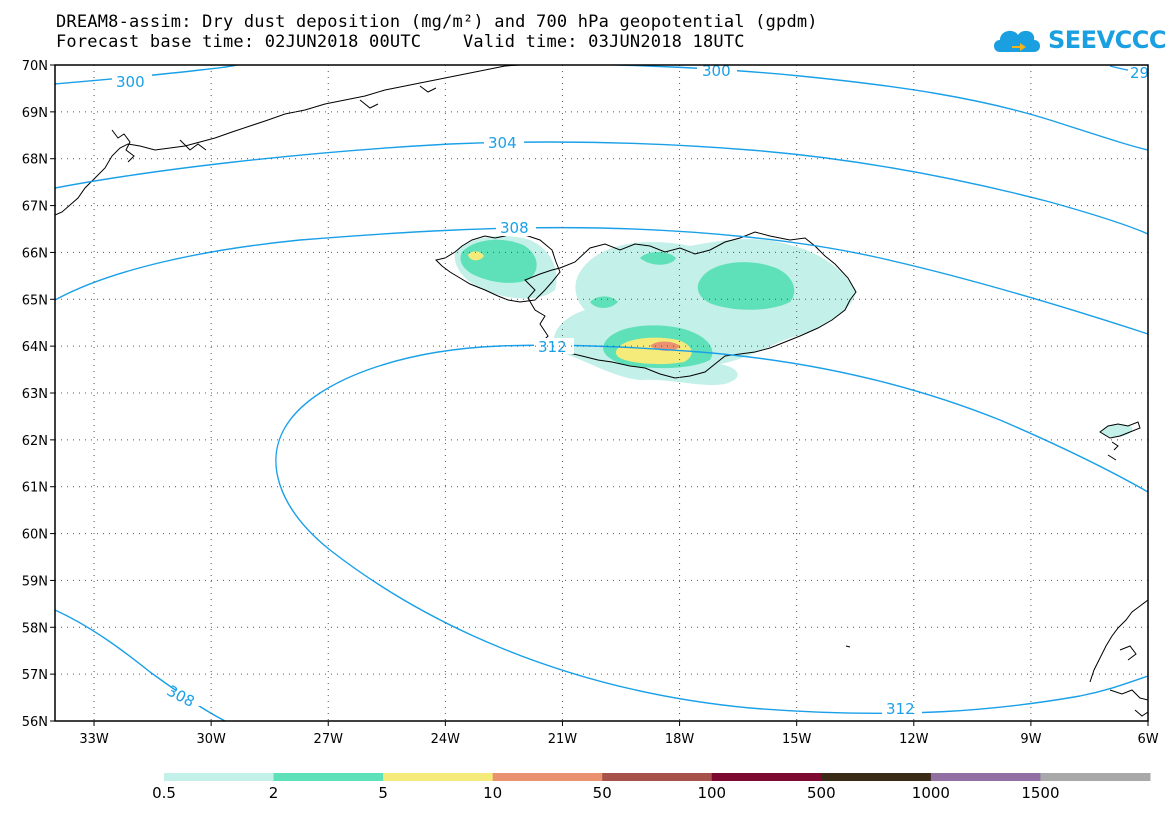 The image size is (1175, 815). I want to click on lon-label: 27W, so click(329, 739).